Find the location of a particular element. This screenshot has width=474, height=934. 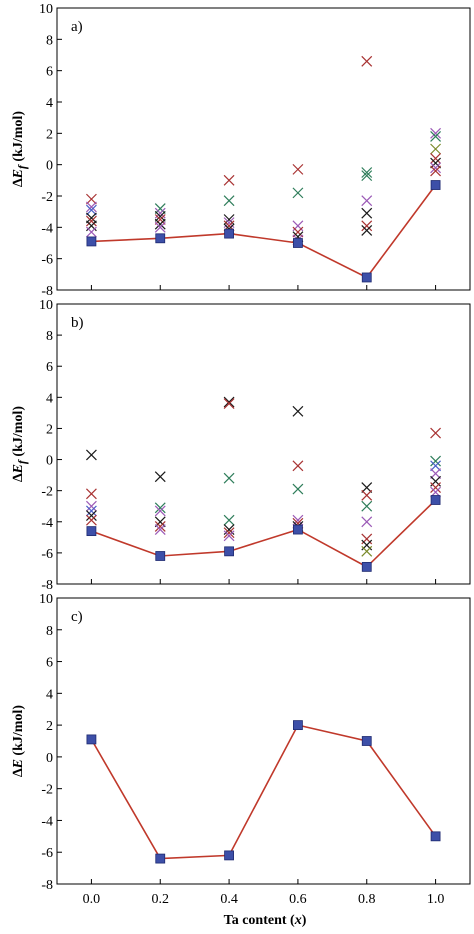

x-tick-label: 0.4 is located at coordinates (229, 899).